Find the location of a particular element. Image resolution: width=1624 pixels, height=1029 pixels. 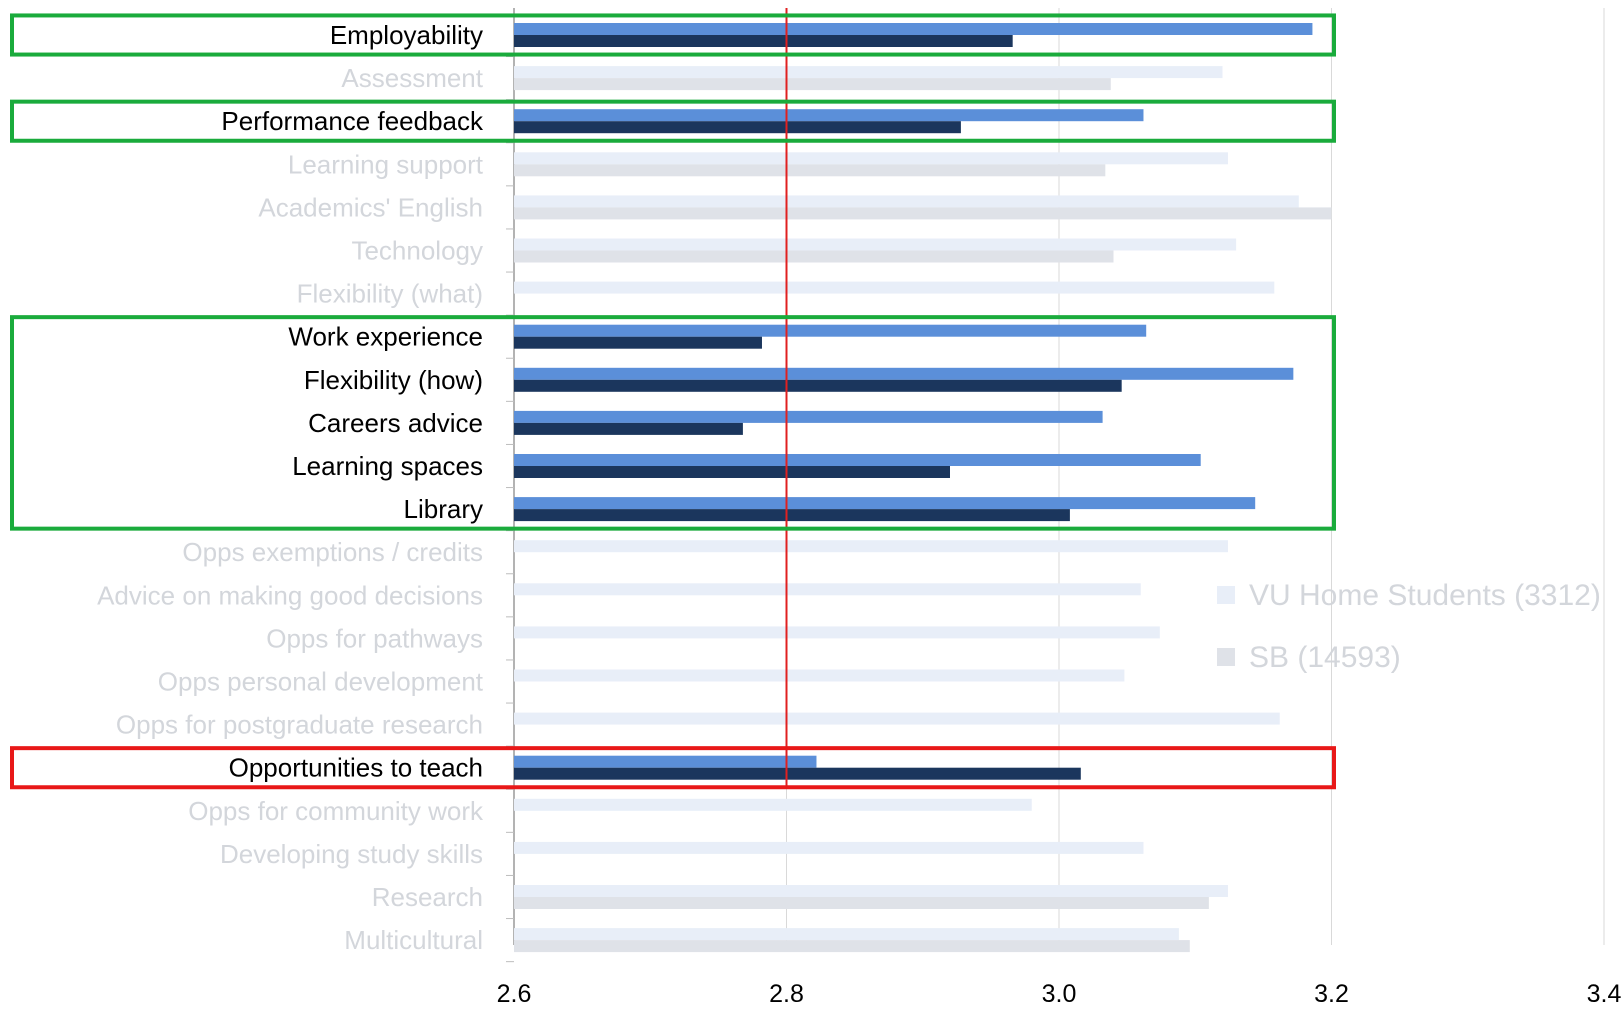

category-label: Opps exemptions / credits is located at coordinates (332, 552).